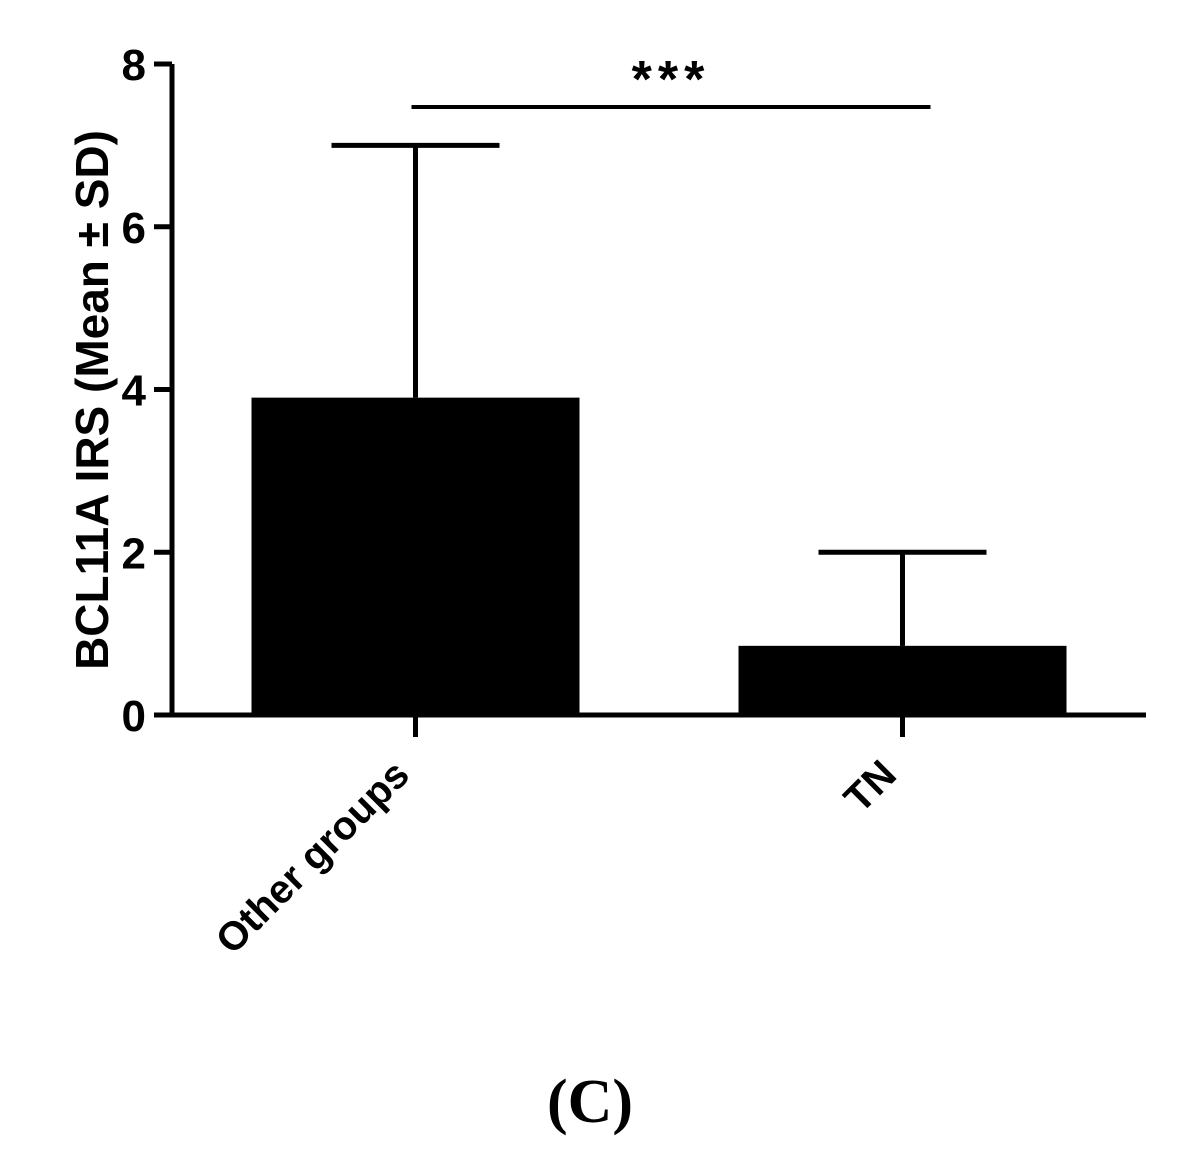  What do you see at coordinates (313, 857) in the screenshot?
I see `x-tick-label: Other groups` at bounding box center [313, 857].